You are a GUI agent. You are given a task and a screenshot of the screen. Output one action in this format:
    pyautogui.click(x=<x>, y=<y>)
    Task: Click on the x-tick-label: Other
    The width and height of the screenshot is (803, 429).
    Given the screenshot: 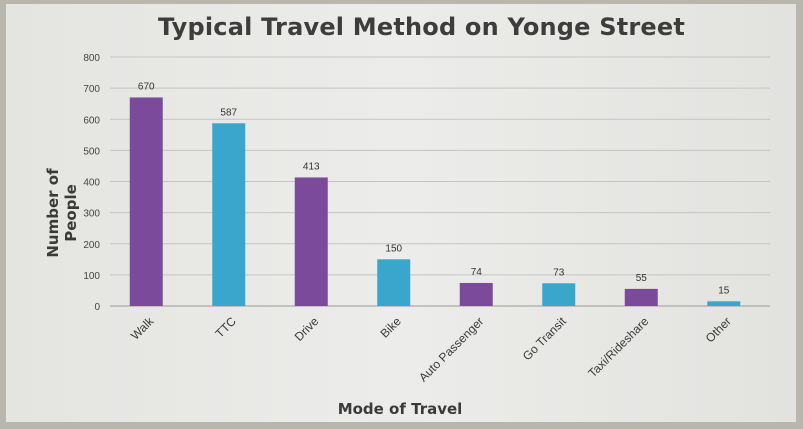 What is the action you would take?
    pyautogui.click(x=718, y=329)
    